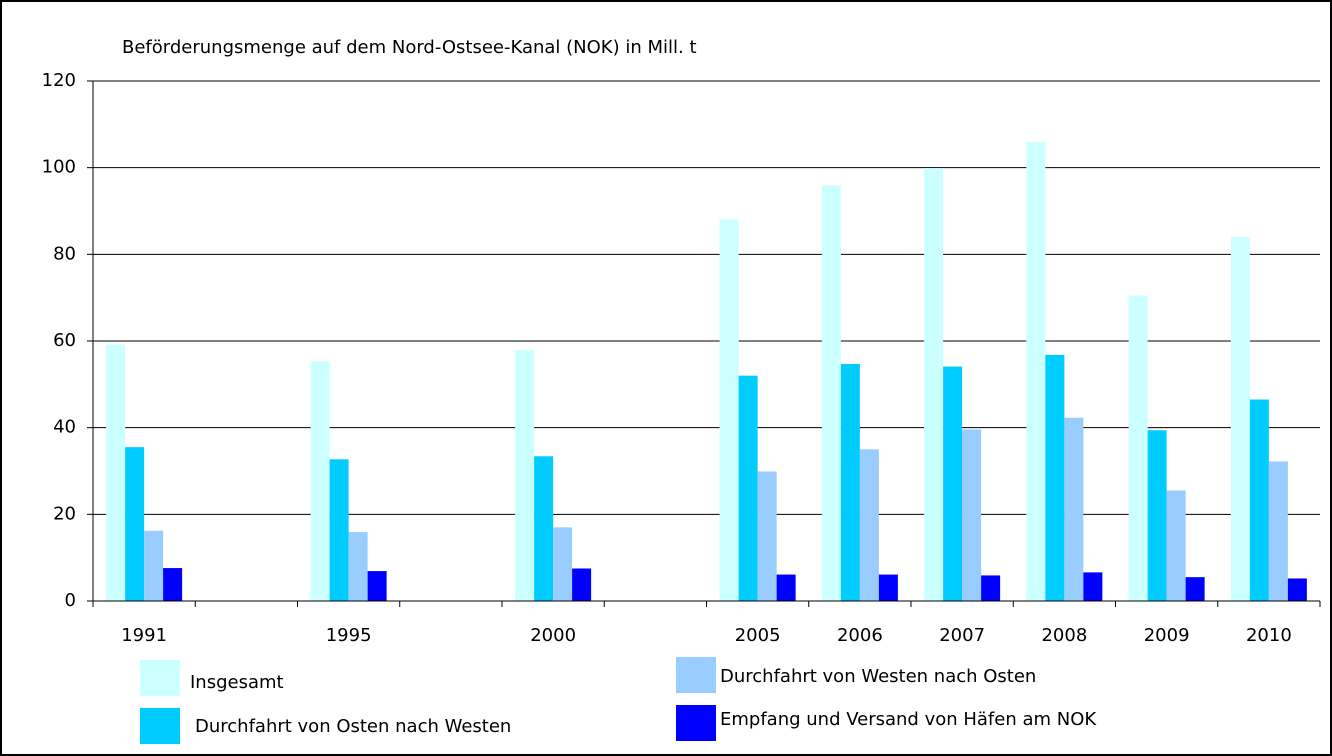 This screenshot has width=1332, height=756. I want to click on legend-label: Durchfahrt von Westen nach Osten, so click(878, 676).